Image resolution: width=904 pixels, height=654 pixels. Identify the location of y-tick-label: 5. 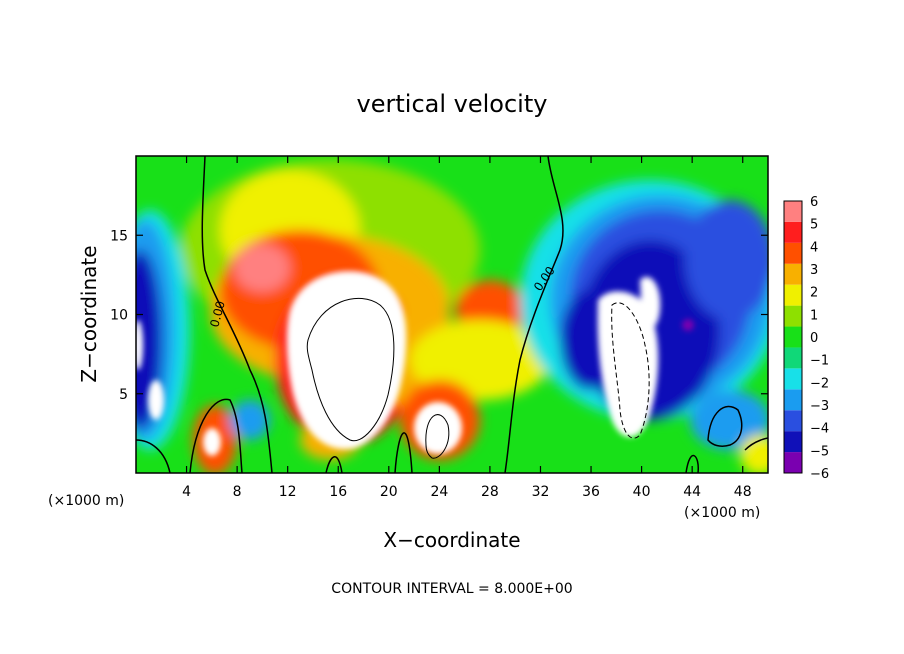
(123, 395).